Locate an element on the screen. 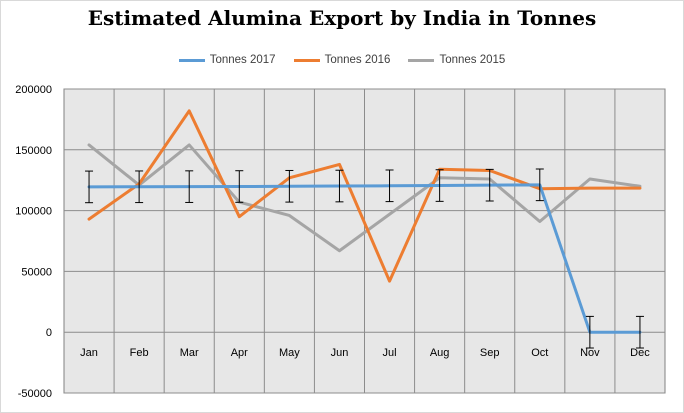  legend-swatch-2015 is located at coordinates (421, 60).